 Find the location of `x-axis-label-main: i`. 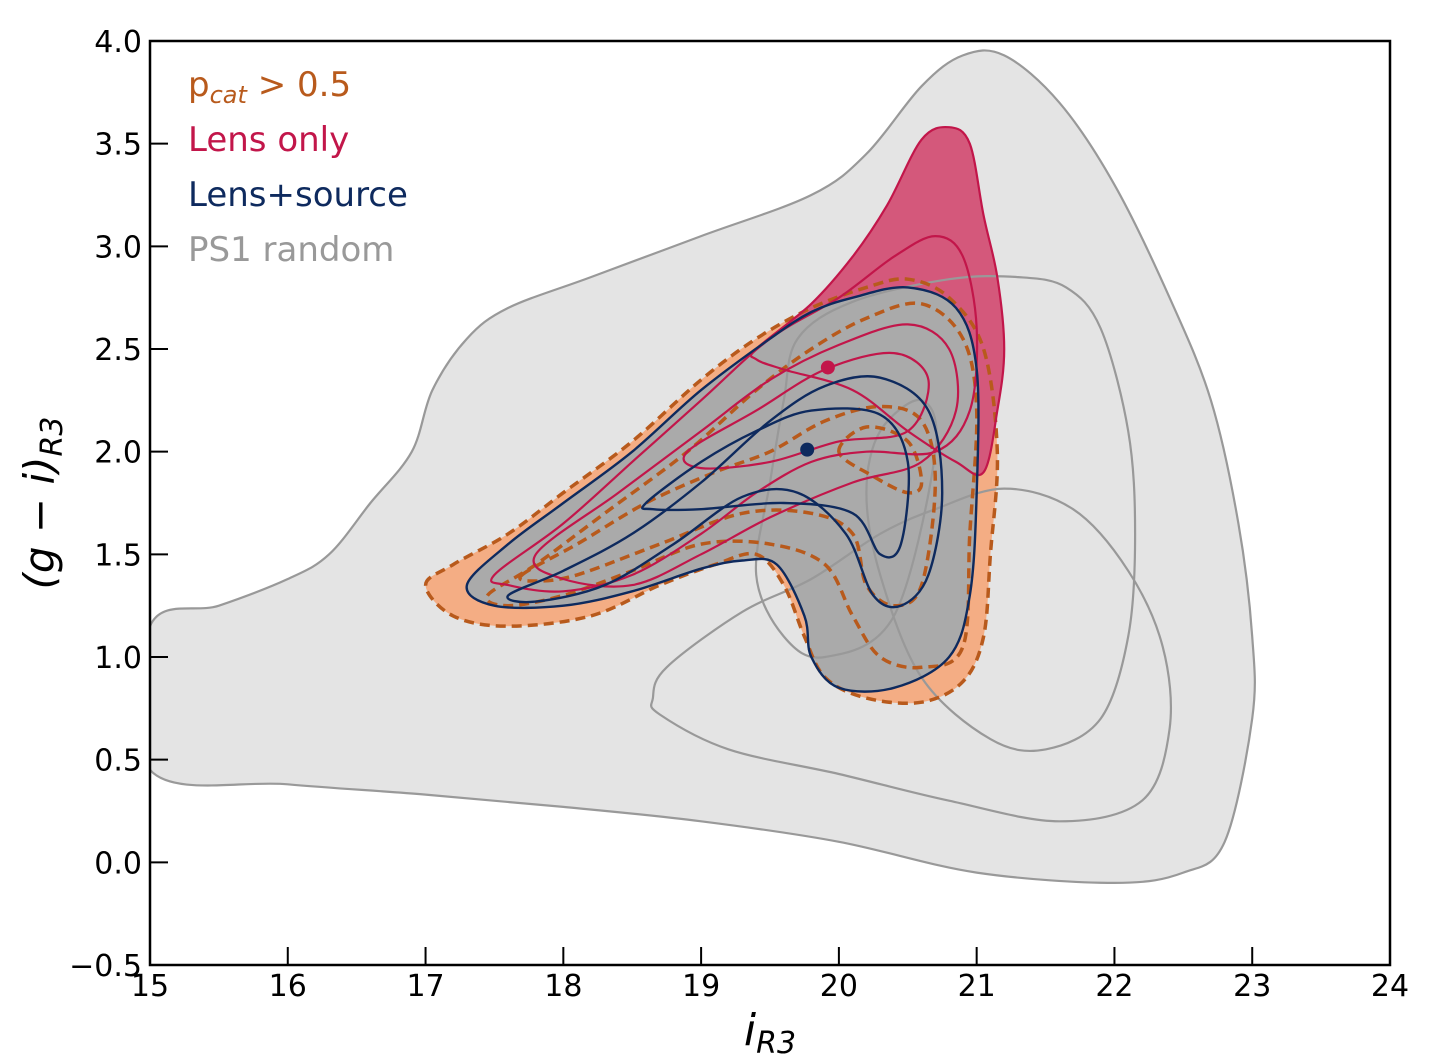

x-axis-label-main: i is located at coordinates (750, 1030).